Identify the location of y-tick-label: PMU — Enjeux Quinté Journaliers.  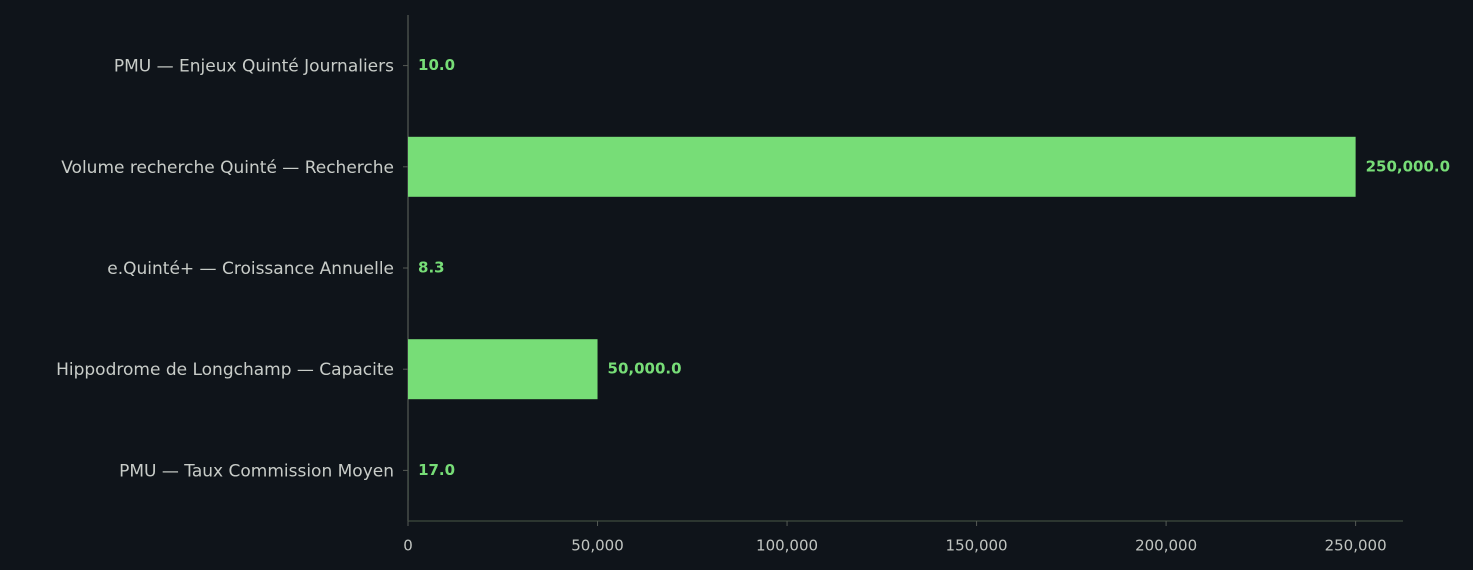
(254, 67).